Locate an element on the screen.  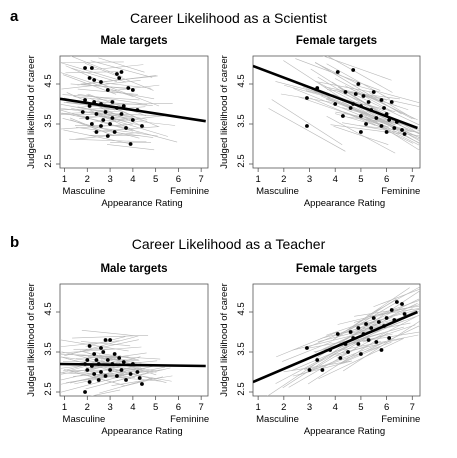
fit-line-group-a-female is located at coordinates (335, 97).